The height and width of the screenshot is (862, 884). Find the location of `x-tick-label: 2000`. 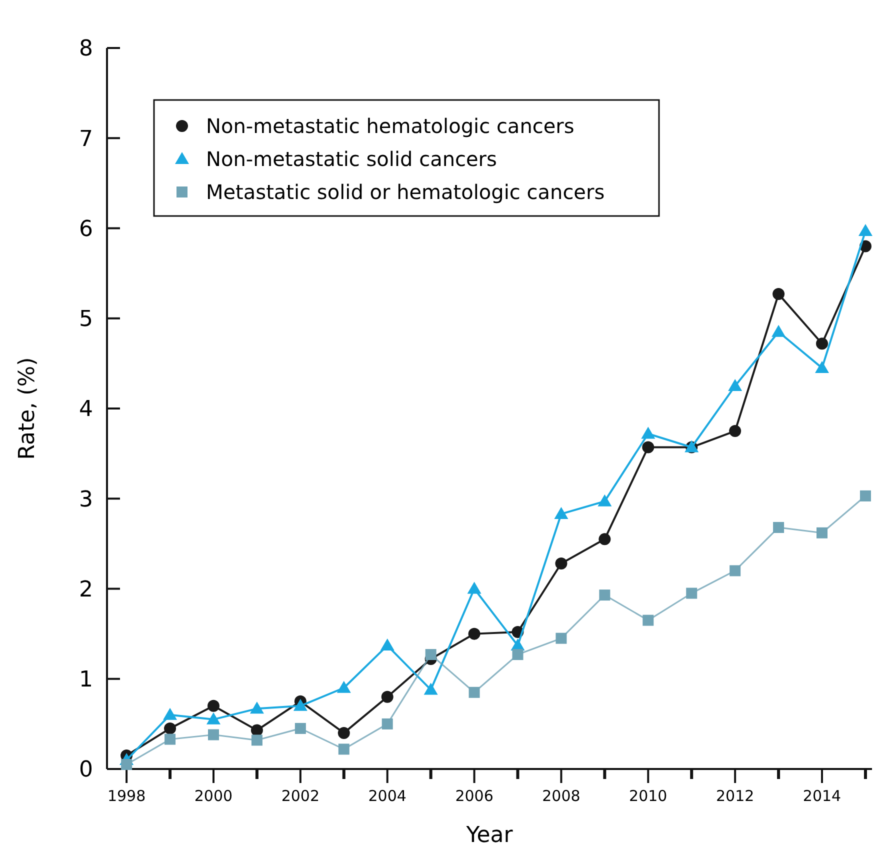

x-tick-label: 2000 is located at coordinates (213, 796).